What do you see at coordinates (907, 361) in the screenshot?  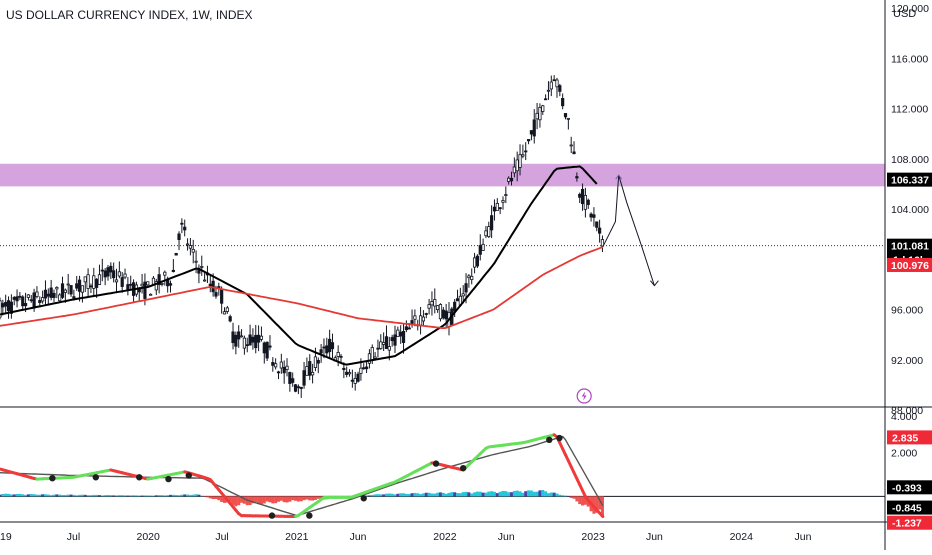 I see `price-tick-label: 92.000` at bounding box center [907, 361].